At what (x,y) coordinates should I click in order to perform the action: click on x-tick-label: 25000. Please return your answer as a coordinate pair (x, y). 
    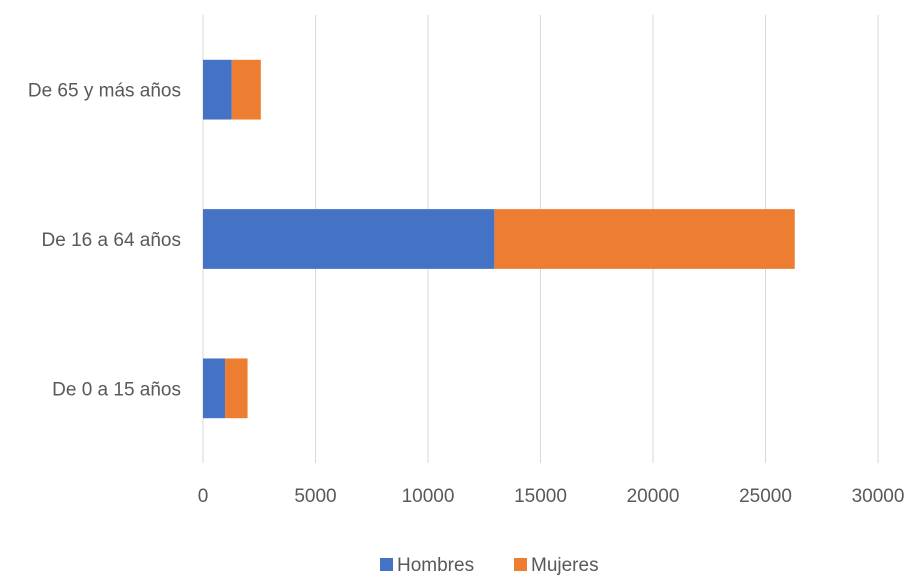
    Looking at the image, I should click on (765, 496).